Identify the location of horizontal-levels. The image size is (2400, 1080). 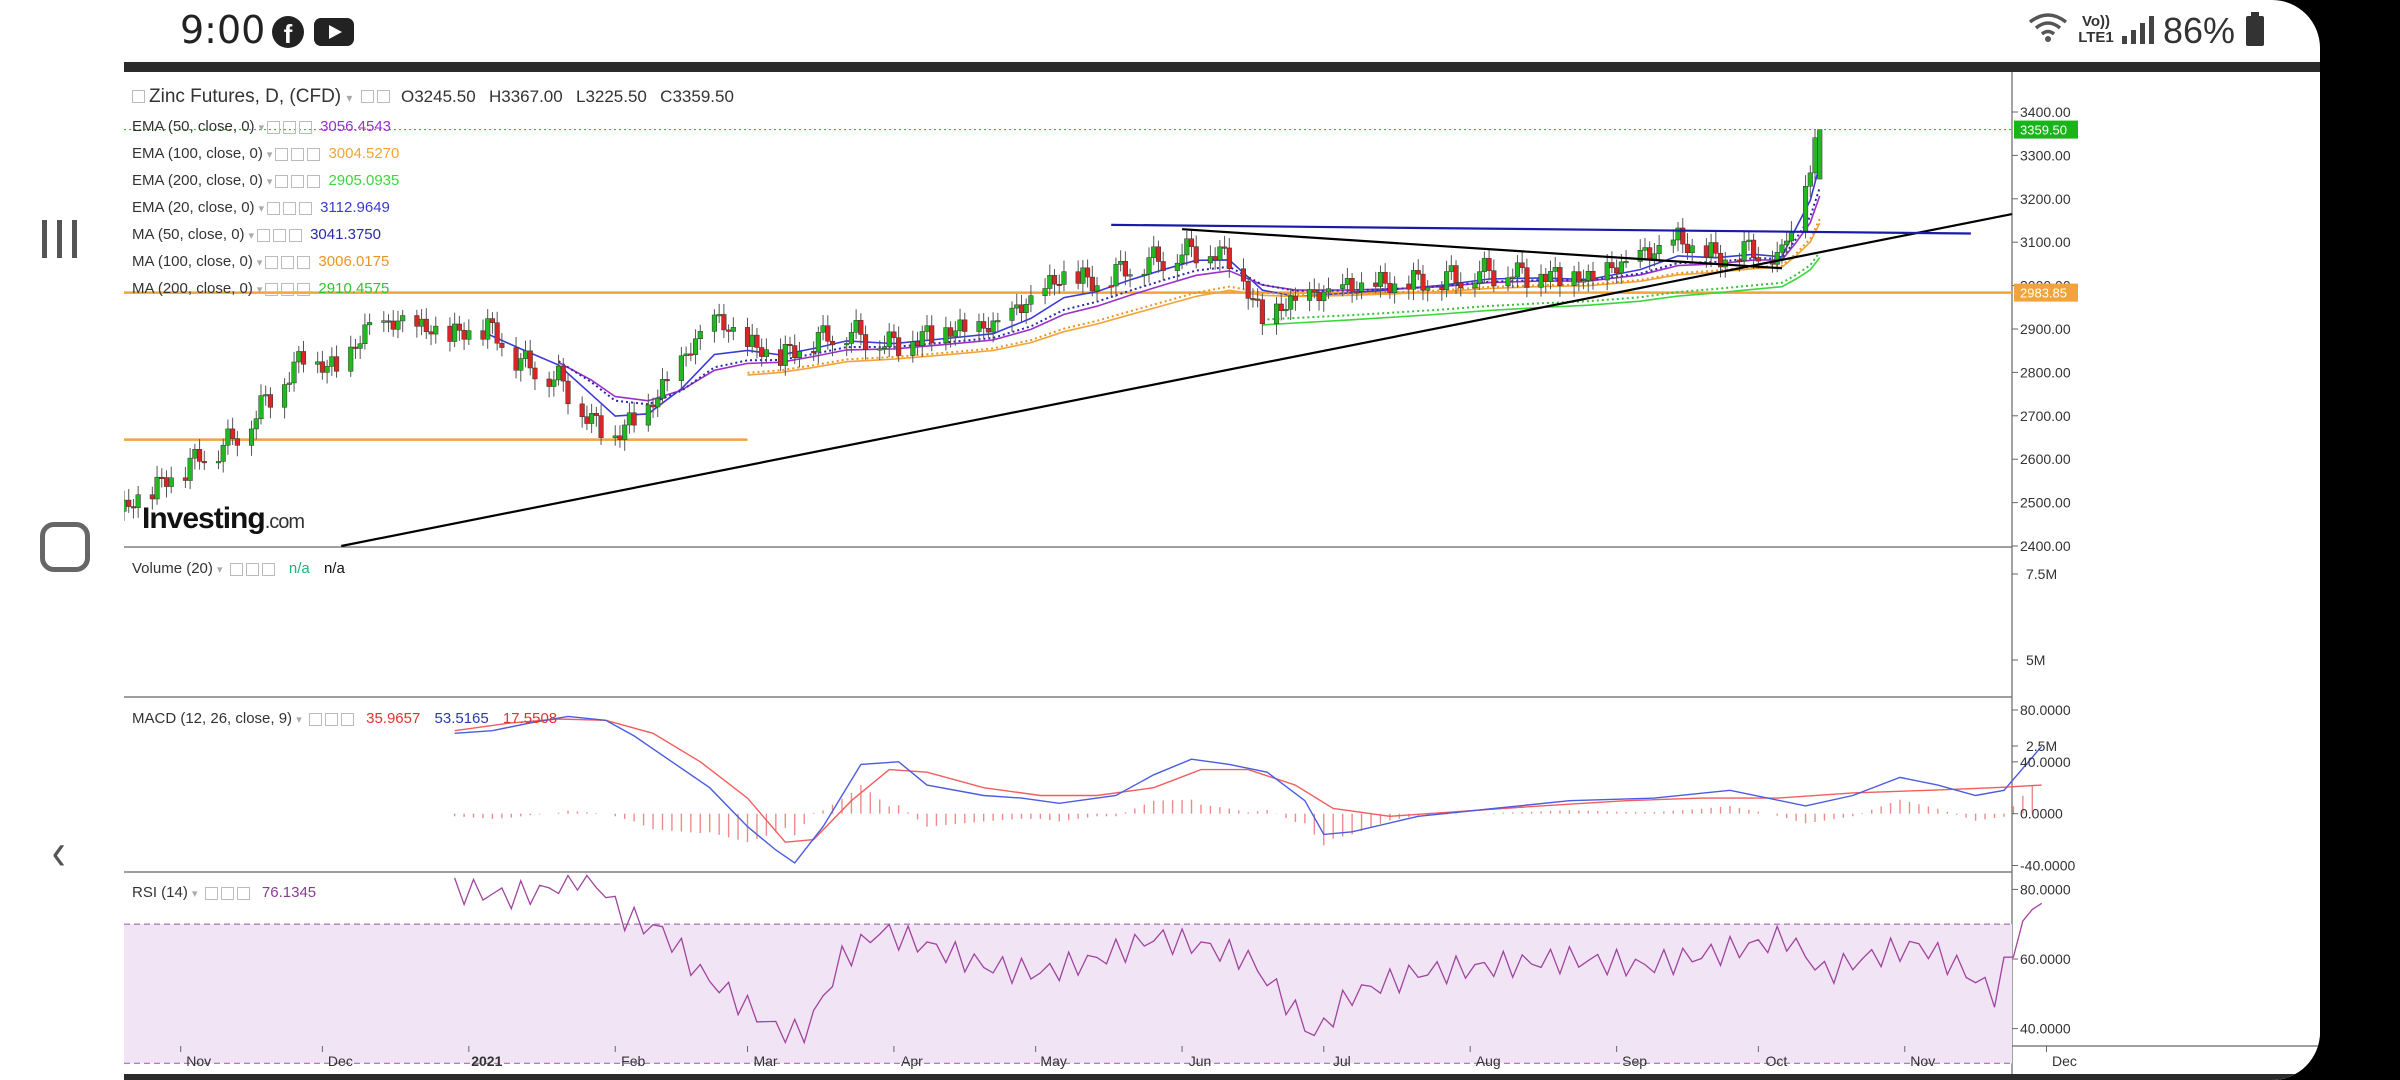
(1068, 366).